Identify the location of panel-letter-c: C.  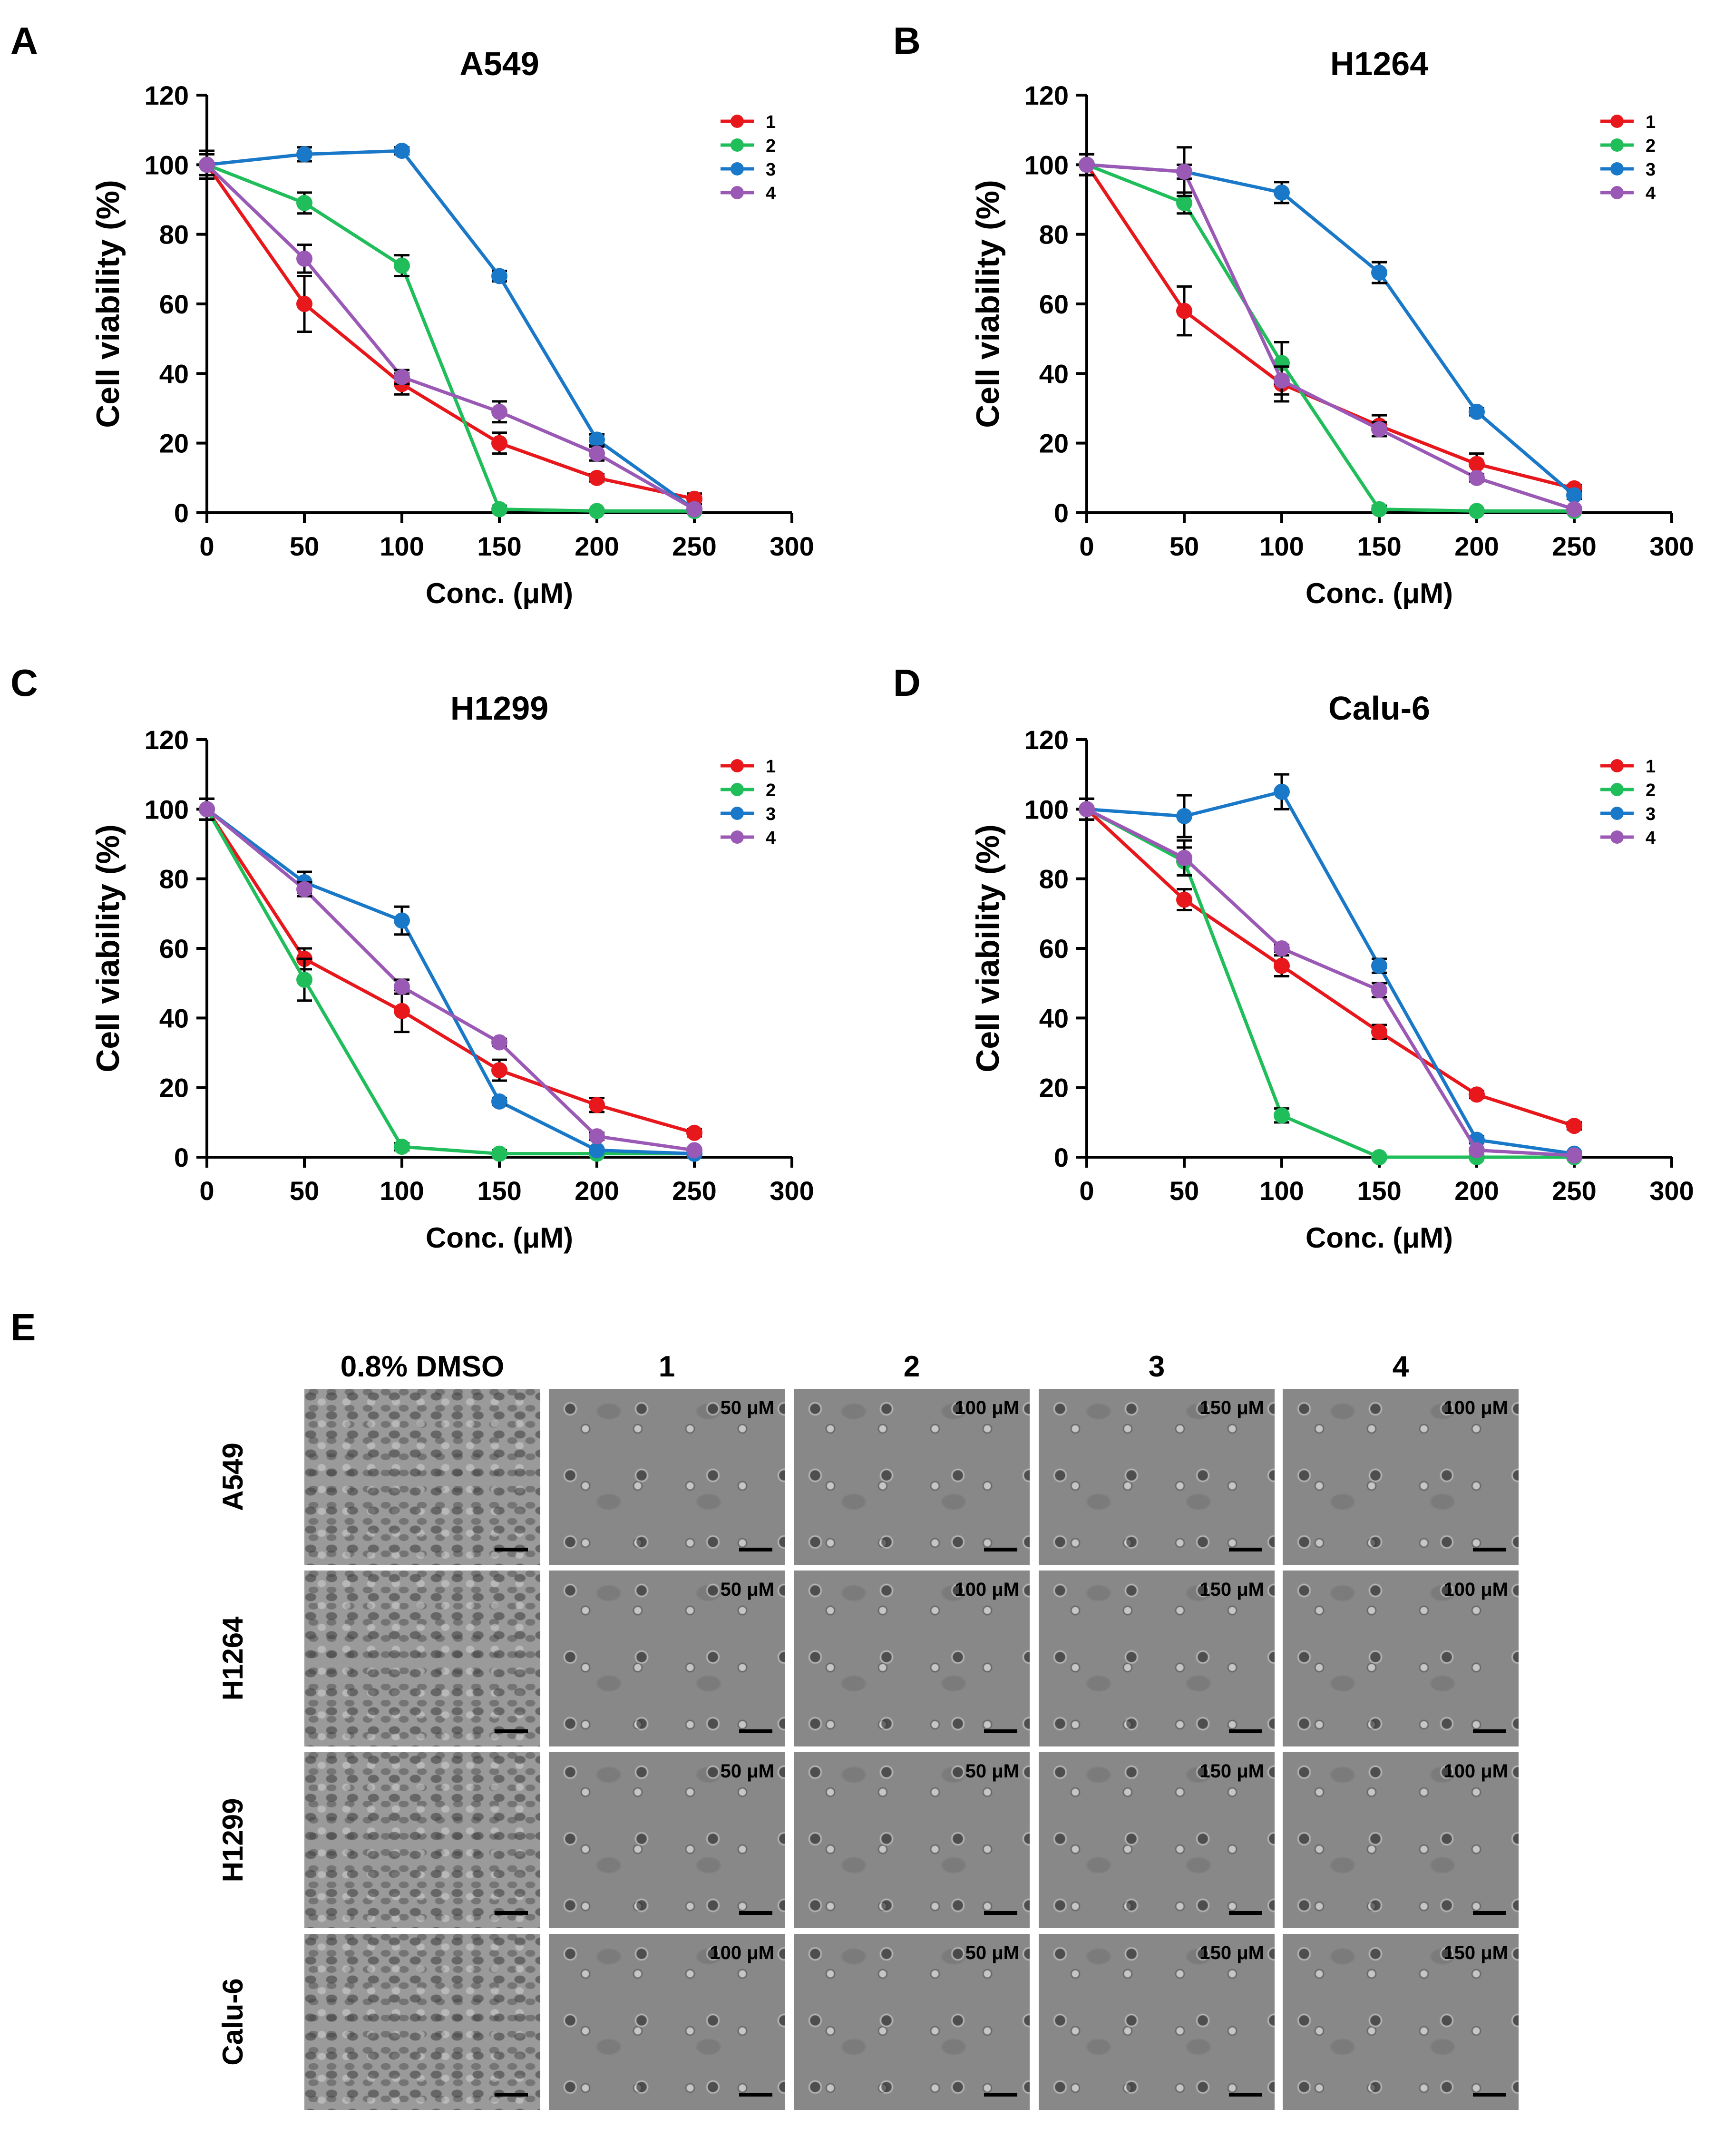
(24, 683).